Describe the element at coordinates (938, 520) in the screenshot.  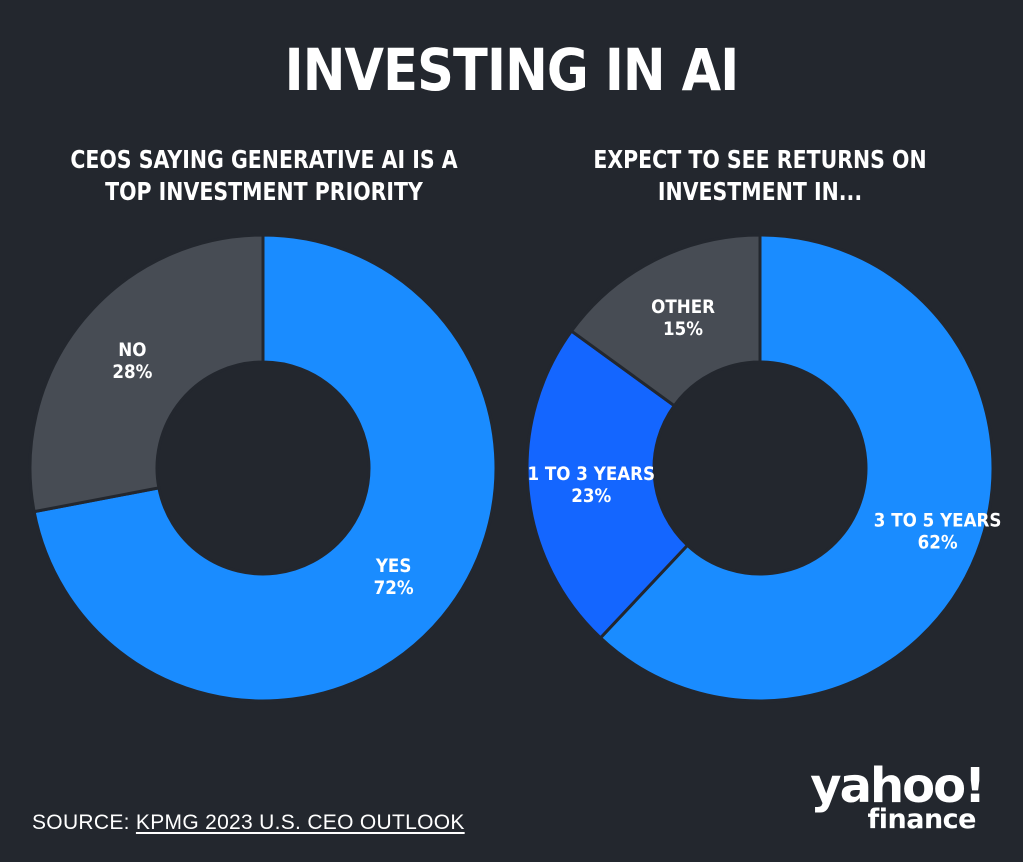
I see `slice-label-name: 3 TO 5 YEARS` at that location.